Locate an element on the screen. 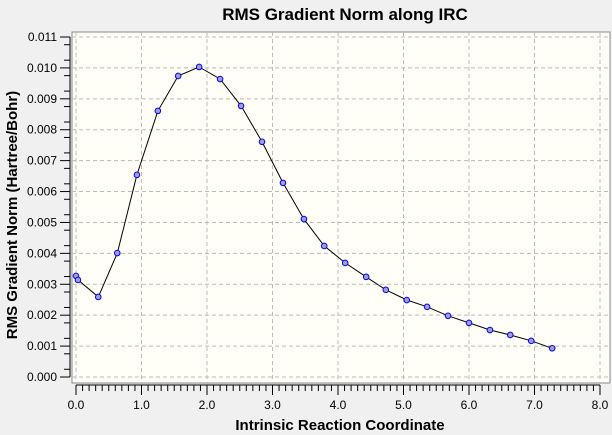 The image size is (612, 435). y-tick-label: 0.007 is located at coordinates (42, 161).